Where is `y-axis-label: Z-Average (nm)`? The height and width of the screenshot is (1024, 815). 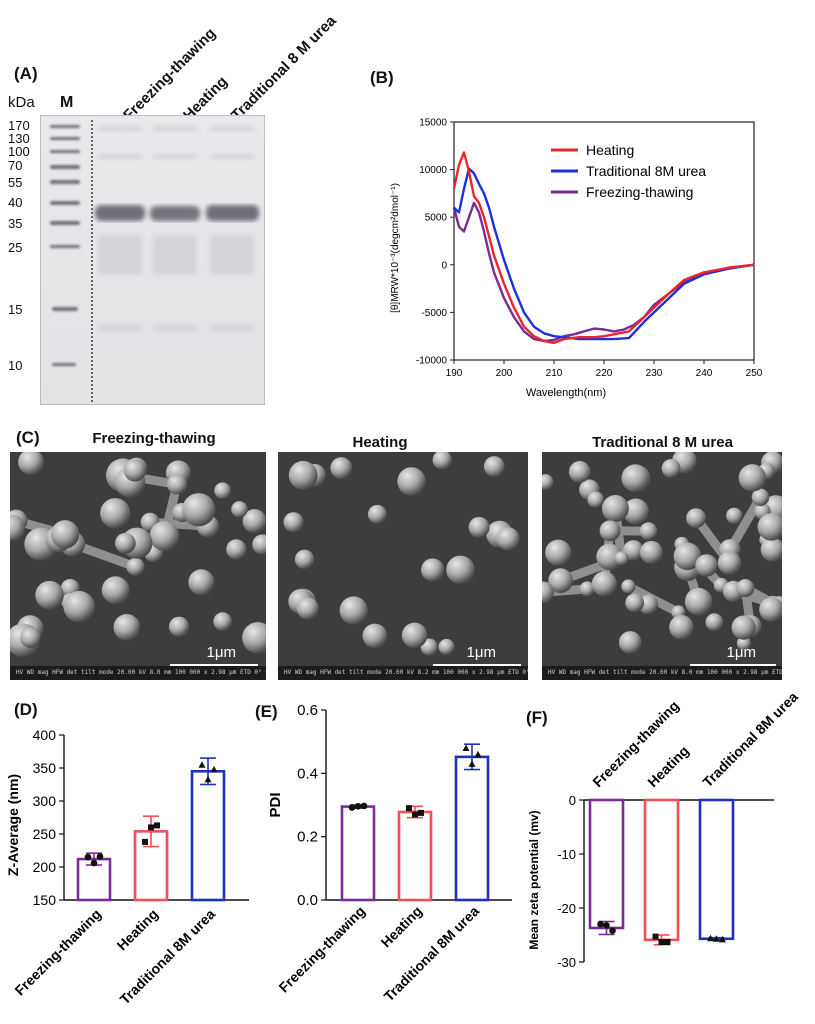 y-axis-label: Z-Average (nm) is located at coordinates (13, 825).